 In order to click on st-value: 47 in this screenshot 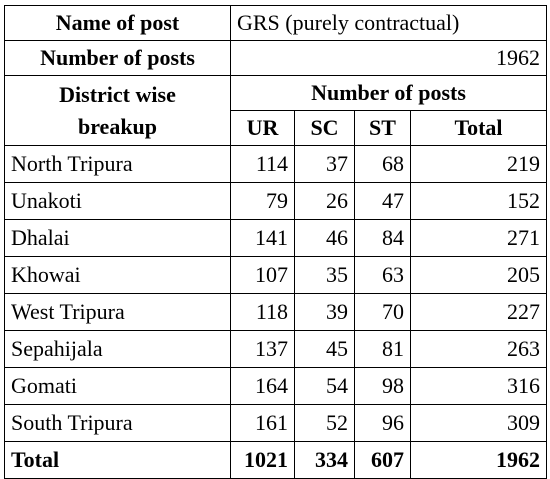, I will do `click(382, 201)`.